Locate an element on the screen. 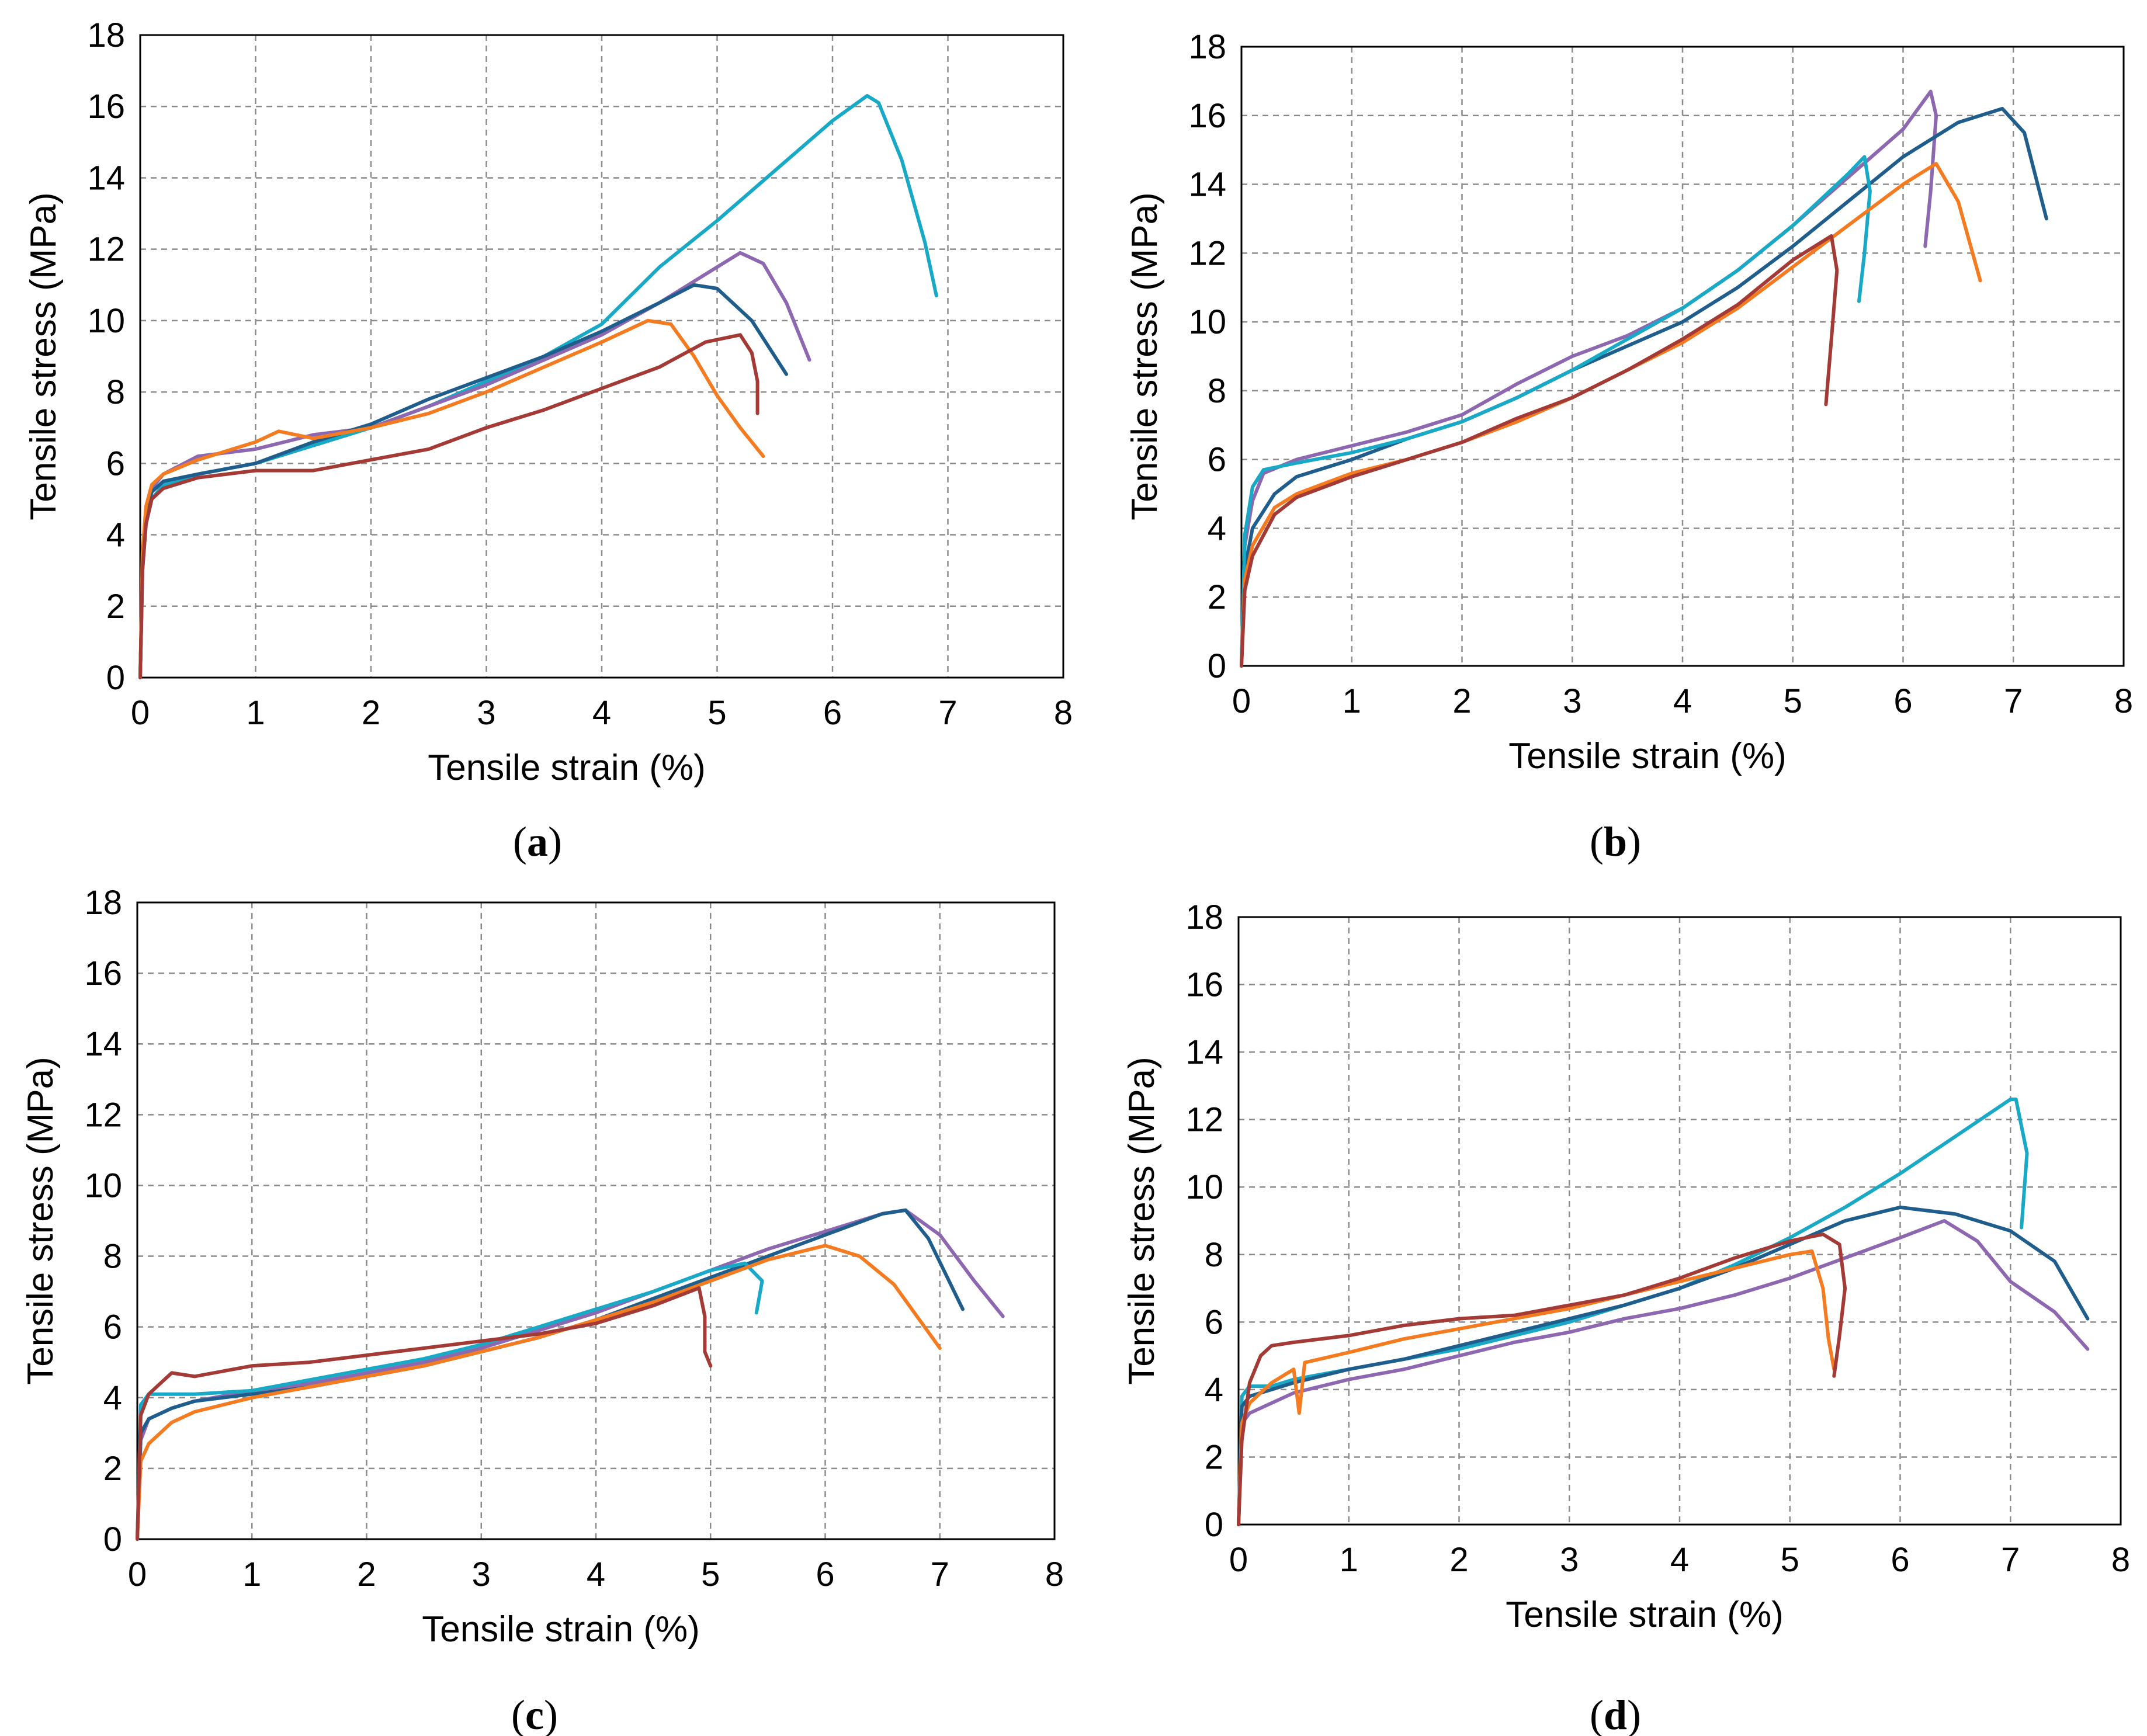 The height and width of the screenshot is (1736, 2147). caption-letter: d is located at coordinates (1615, 1714).